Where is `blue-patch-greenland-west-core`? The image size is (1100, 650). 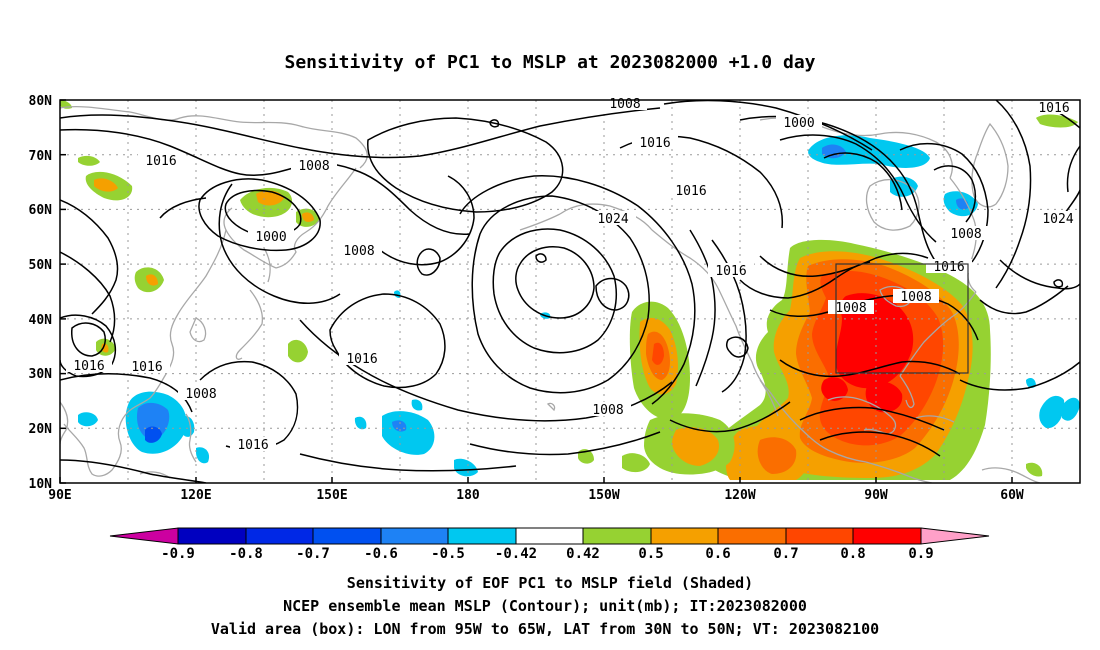
blue-patch-greenland-west-core is located at coordinates (834, 151).